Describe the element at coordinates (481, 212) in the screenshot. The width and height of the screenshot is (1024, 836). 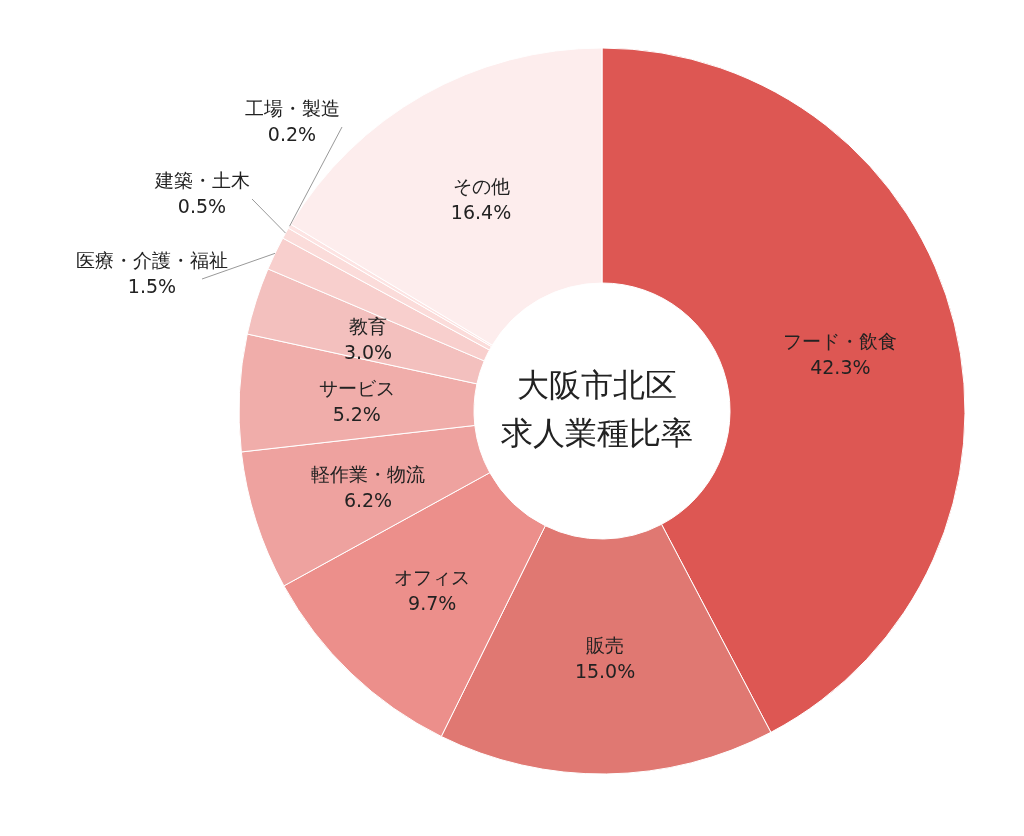
I see `data-label: 16.4%` at that location.